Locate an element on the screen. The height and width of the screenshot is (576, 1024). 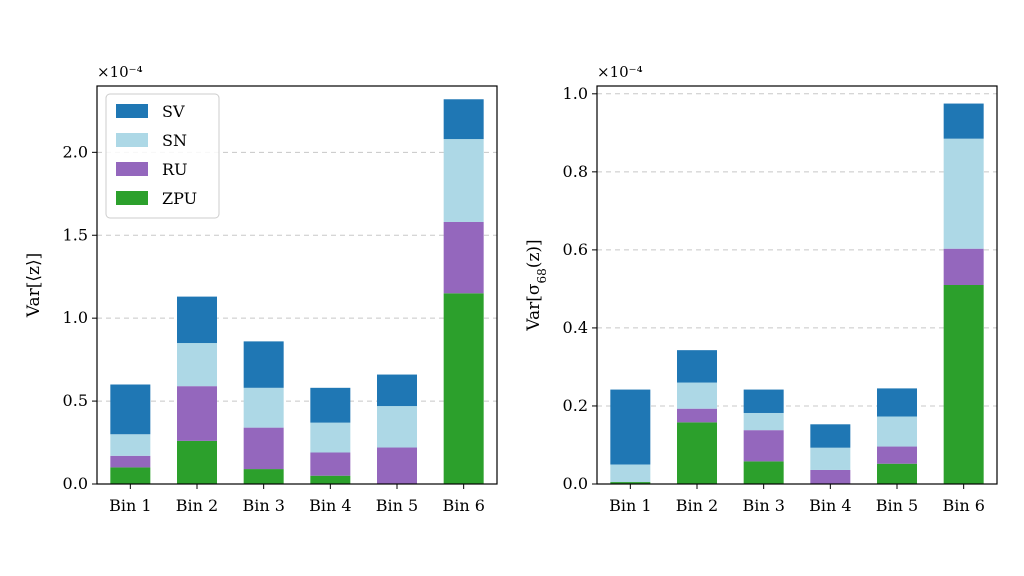
legend-swatch-ru is located at coordinates (132, 169).